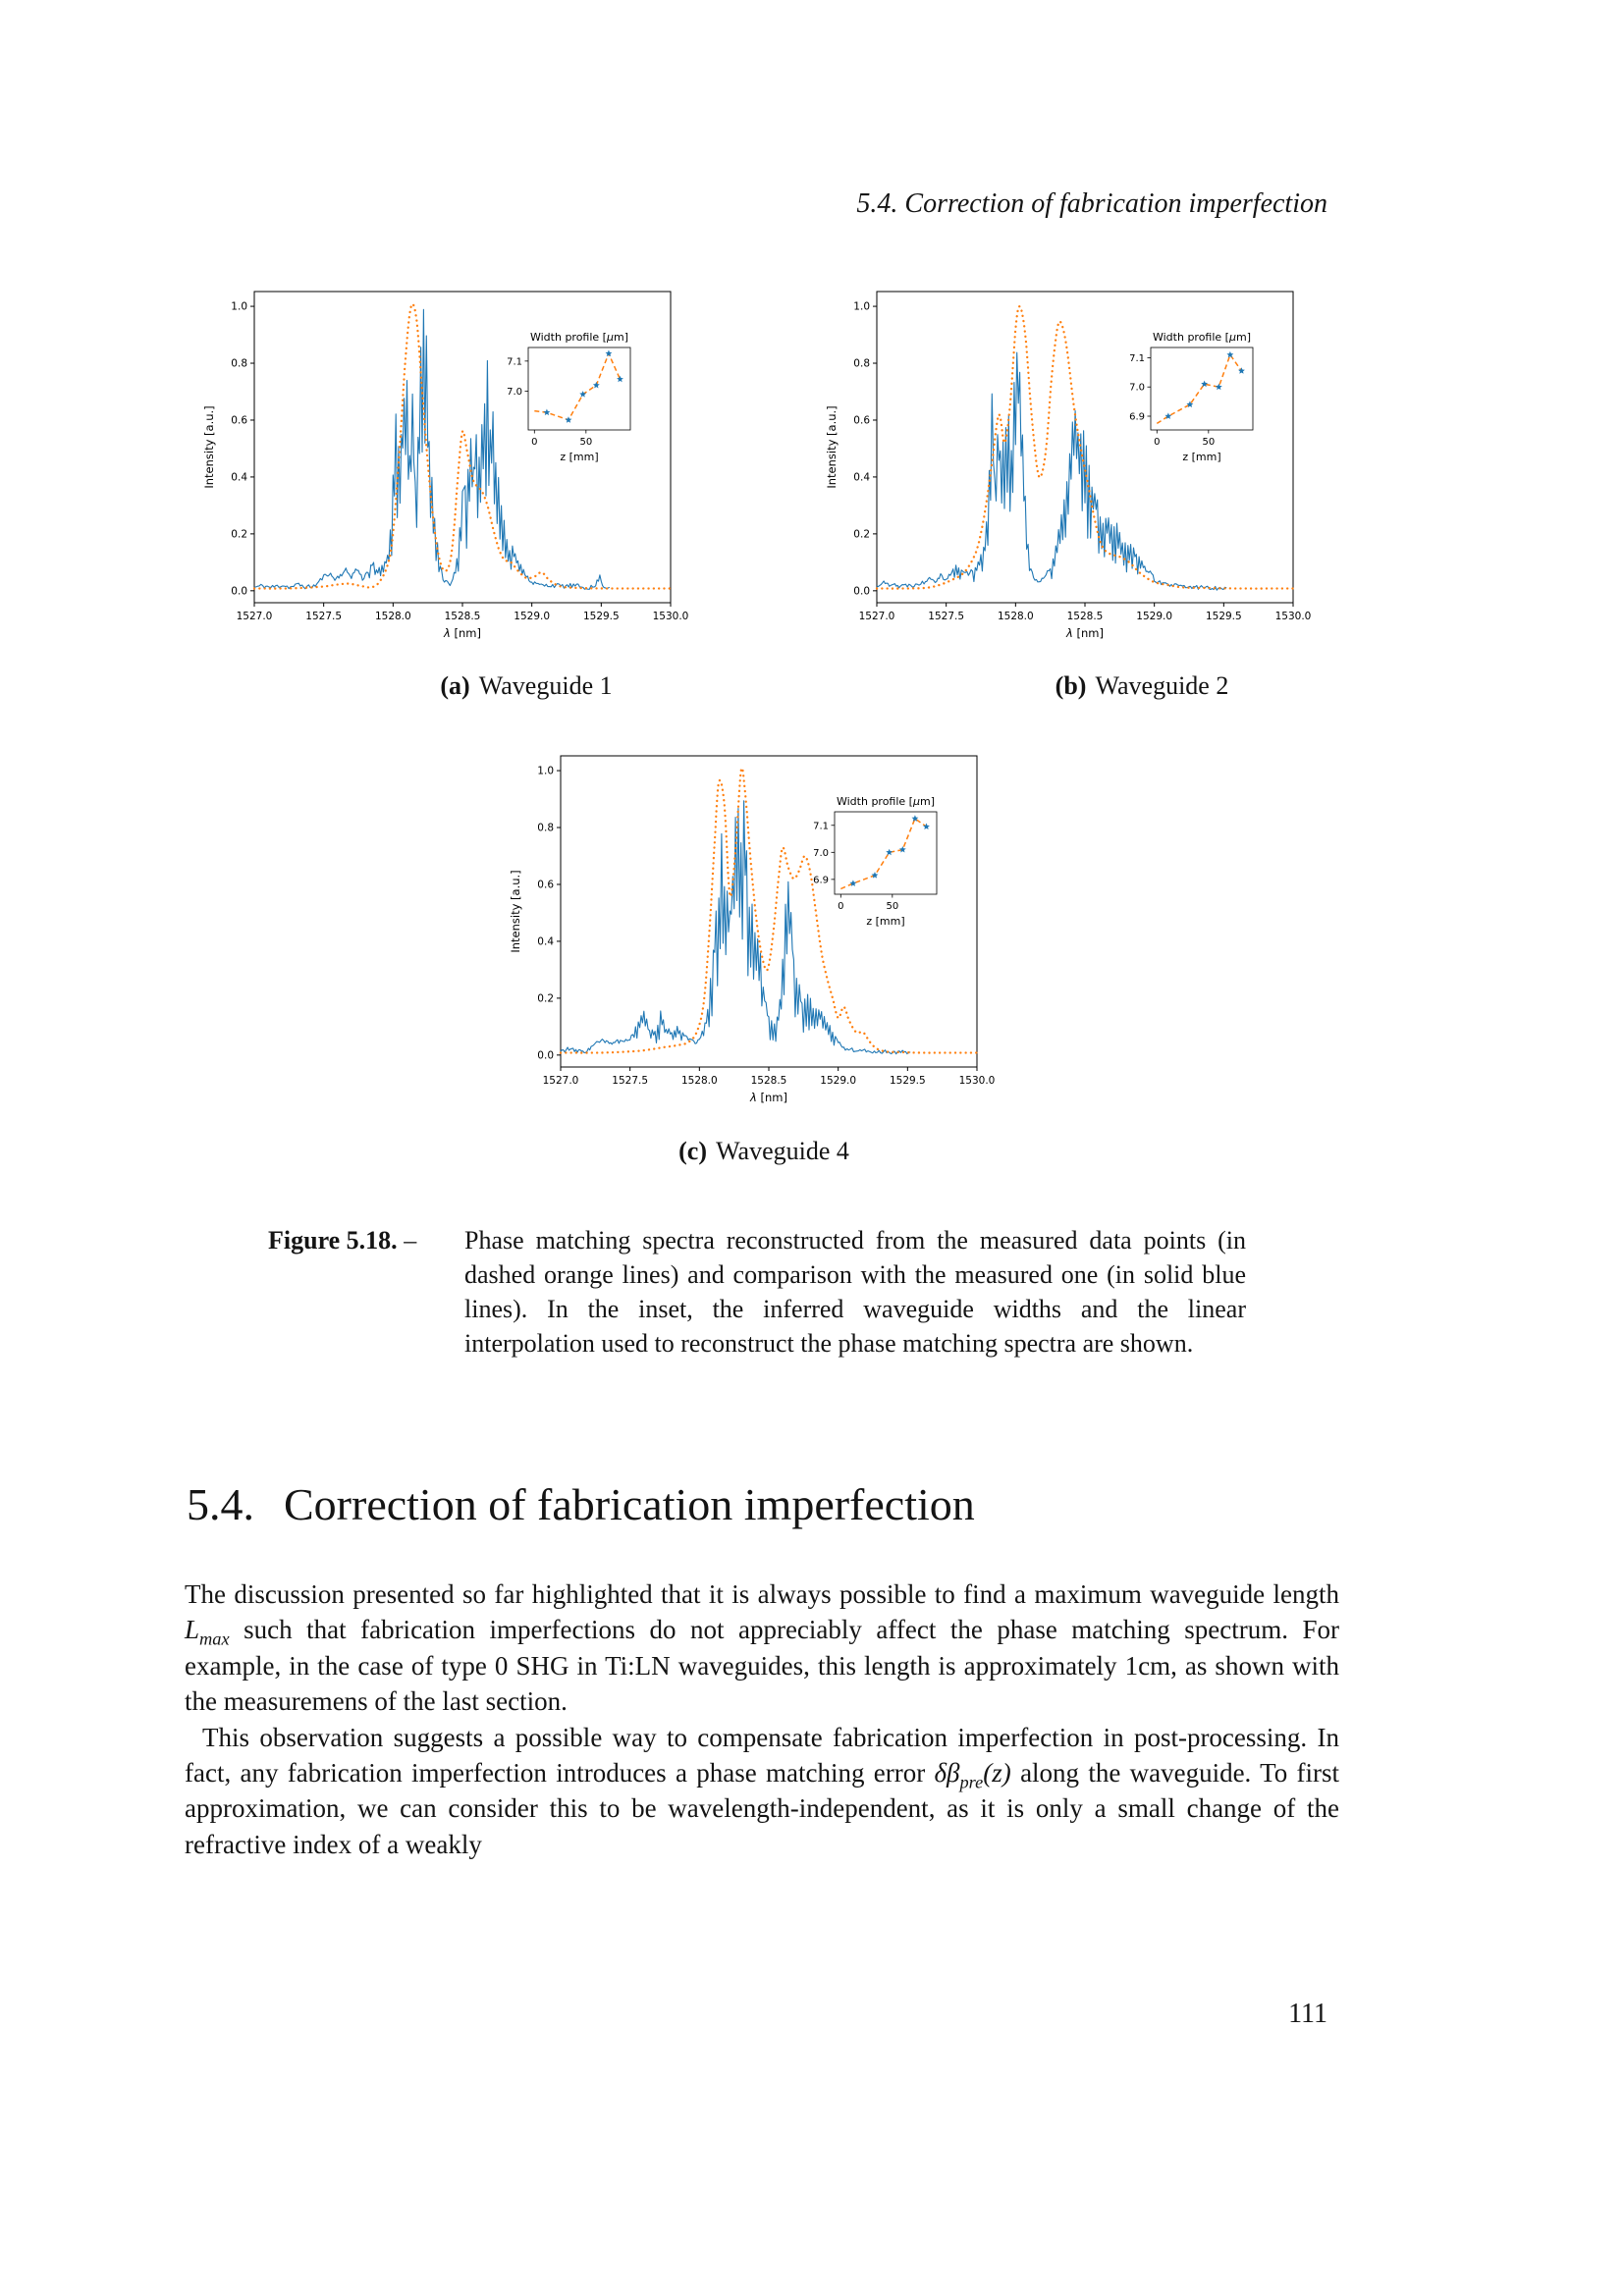 This screenshot has height=2296, width=1624. Describe the element at coordinates (192, 1630) in the screenshot. I see `math-segment: L` at that location.